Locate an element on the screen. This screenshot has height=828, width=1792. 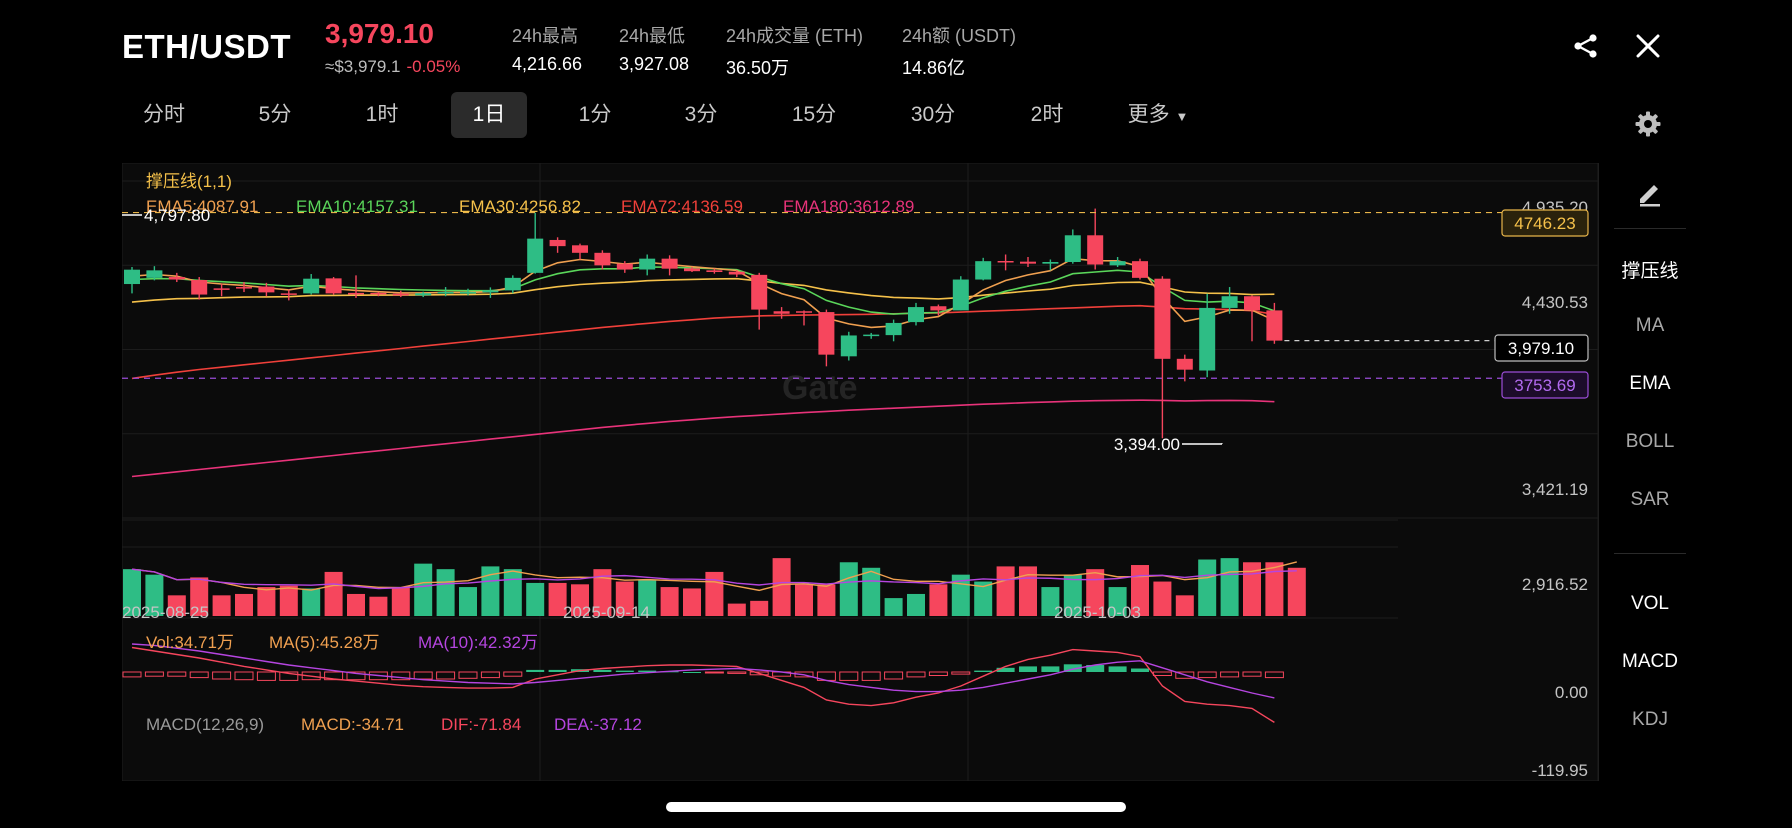
tab-30m: 30分 is located at coordinates (933, 114).